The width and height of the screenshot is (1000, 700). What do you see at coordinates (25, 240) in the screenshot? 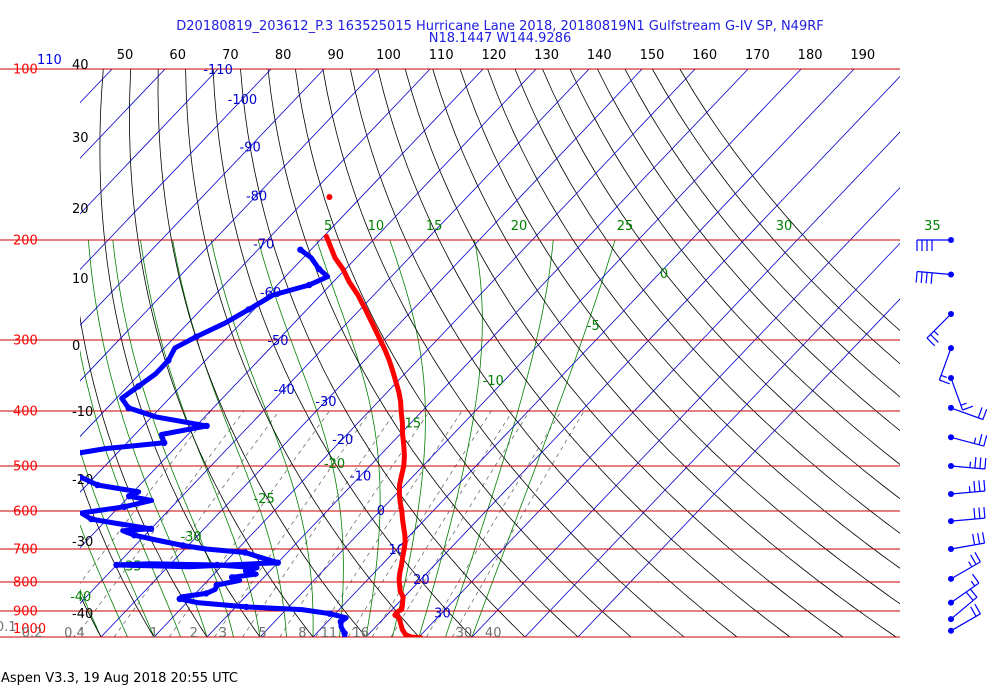
I see `pressure-label: 200` at bounding box center [25, 240].